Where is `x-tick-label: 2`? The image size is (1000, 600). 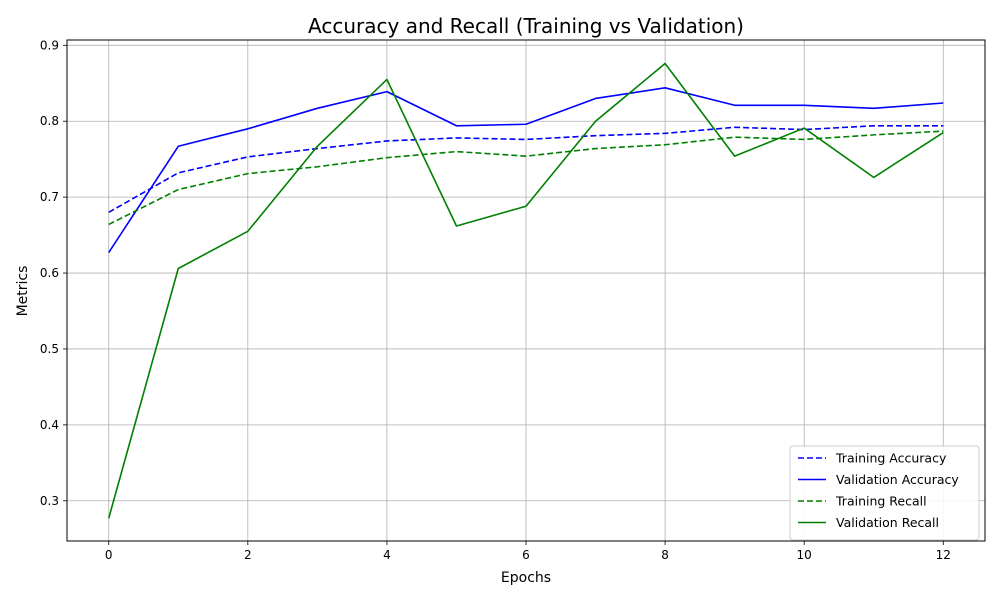 x-tick-label: 2 is located at coordinates (248, 555).